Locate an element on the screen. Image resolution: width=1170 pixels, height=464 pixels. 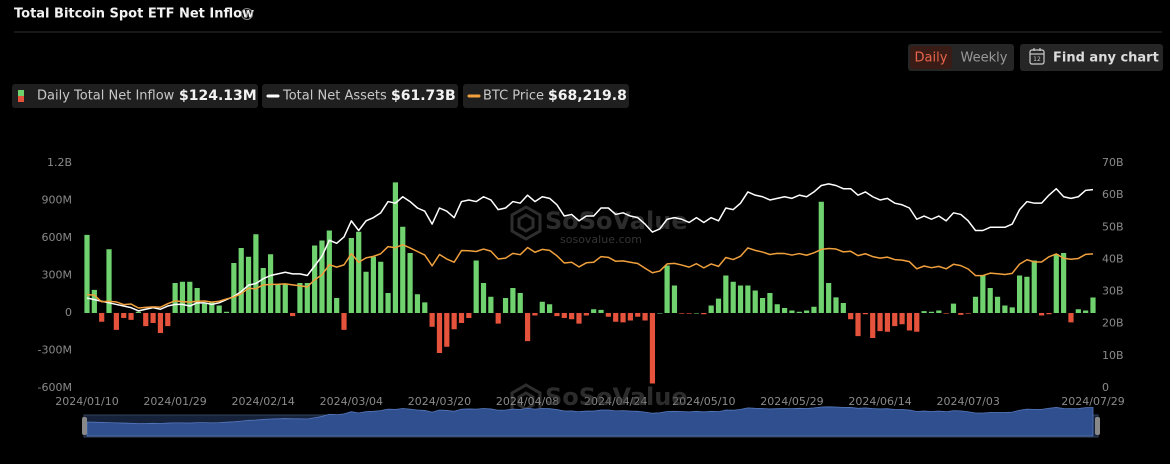
navigator-area is located at coordinates (590, 421).